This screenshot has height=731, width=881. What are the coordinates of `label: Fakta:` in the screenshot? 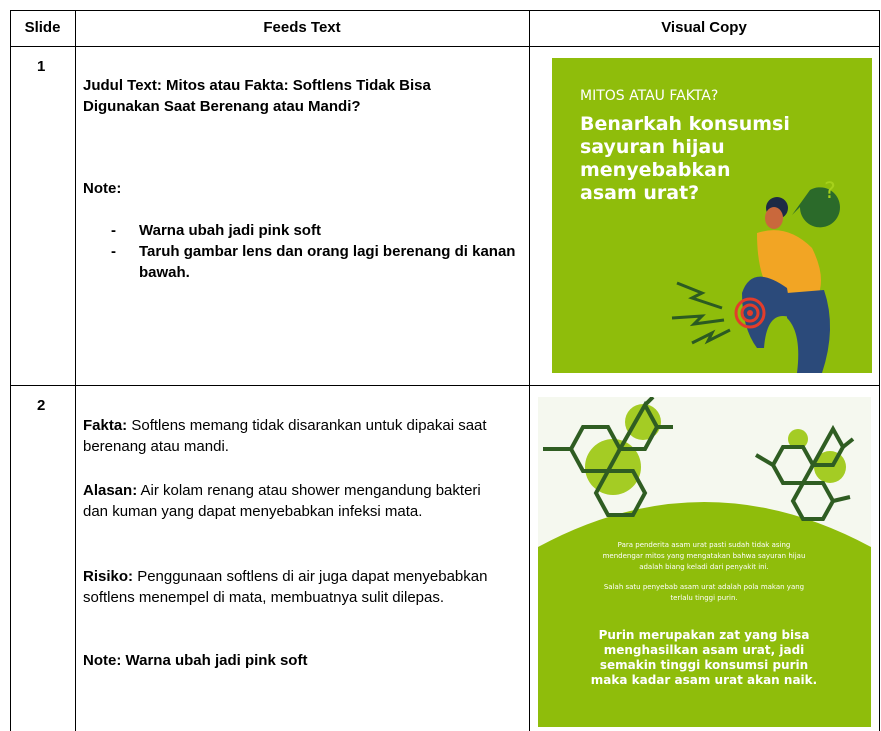 It's located at (105, 425).